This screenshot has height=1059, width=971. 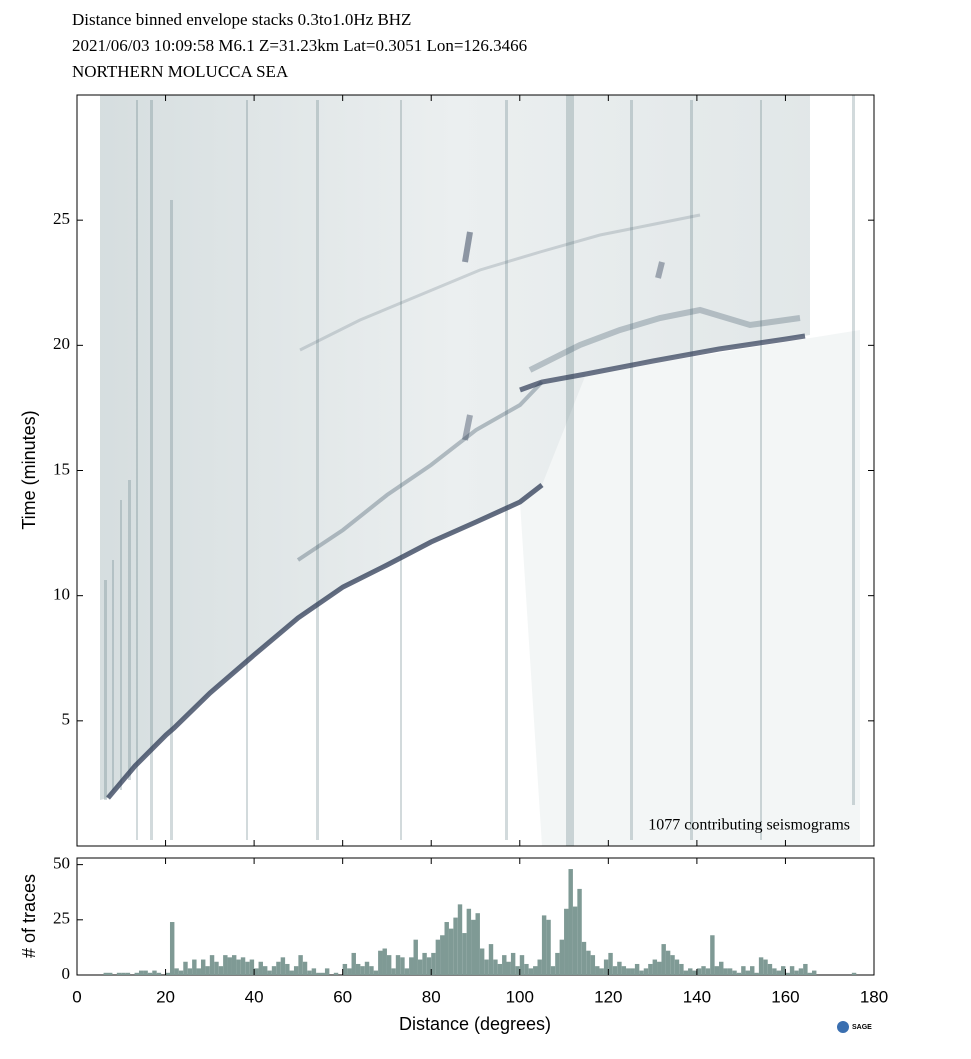 What do you see at coordinates (862, 1027) in the screenshot?
I see `logo: SAGE` at bounding box center [862, 1027].